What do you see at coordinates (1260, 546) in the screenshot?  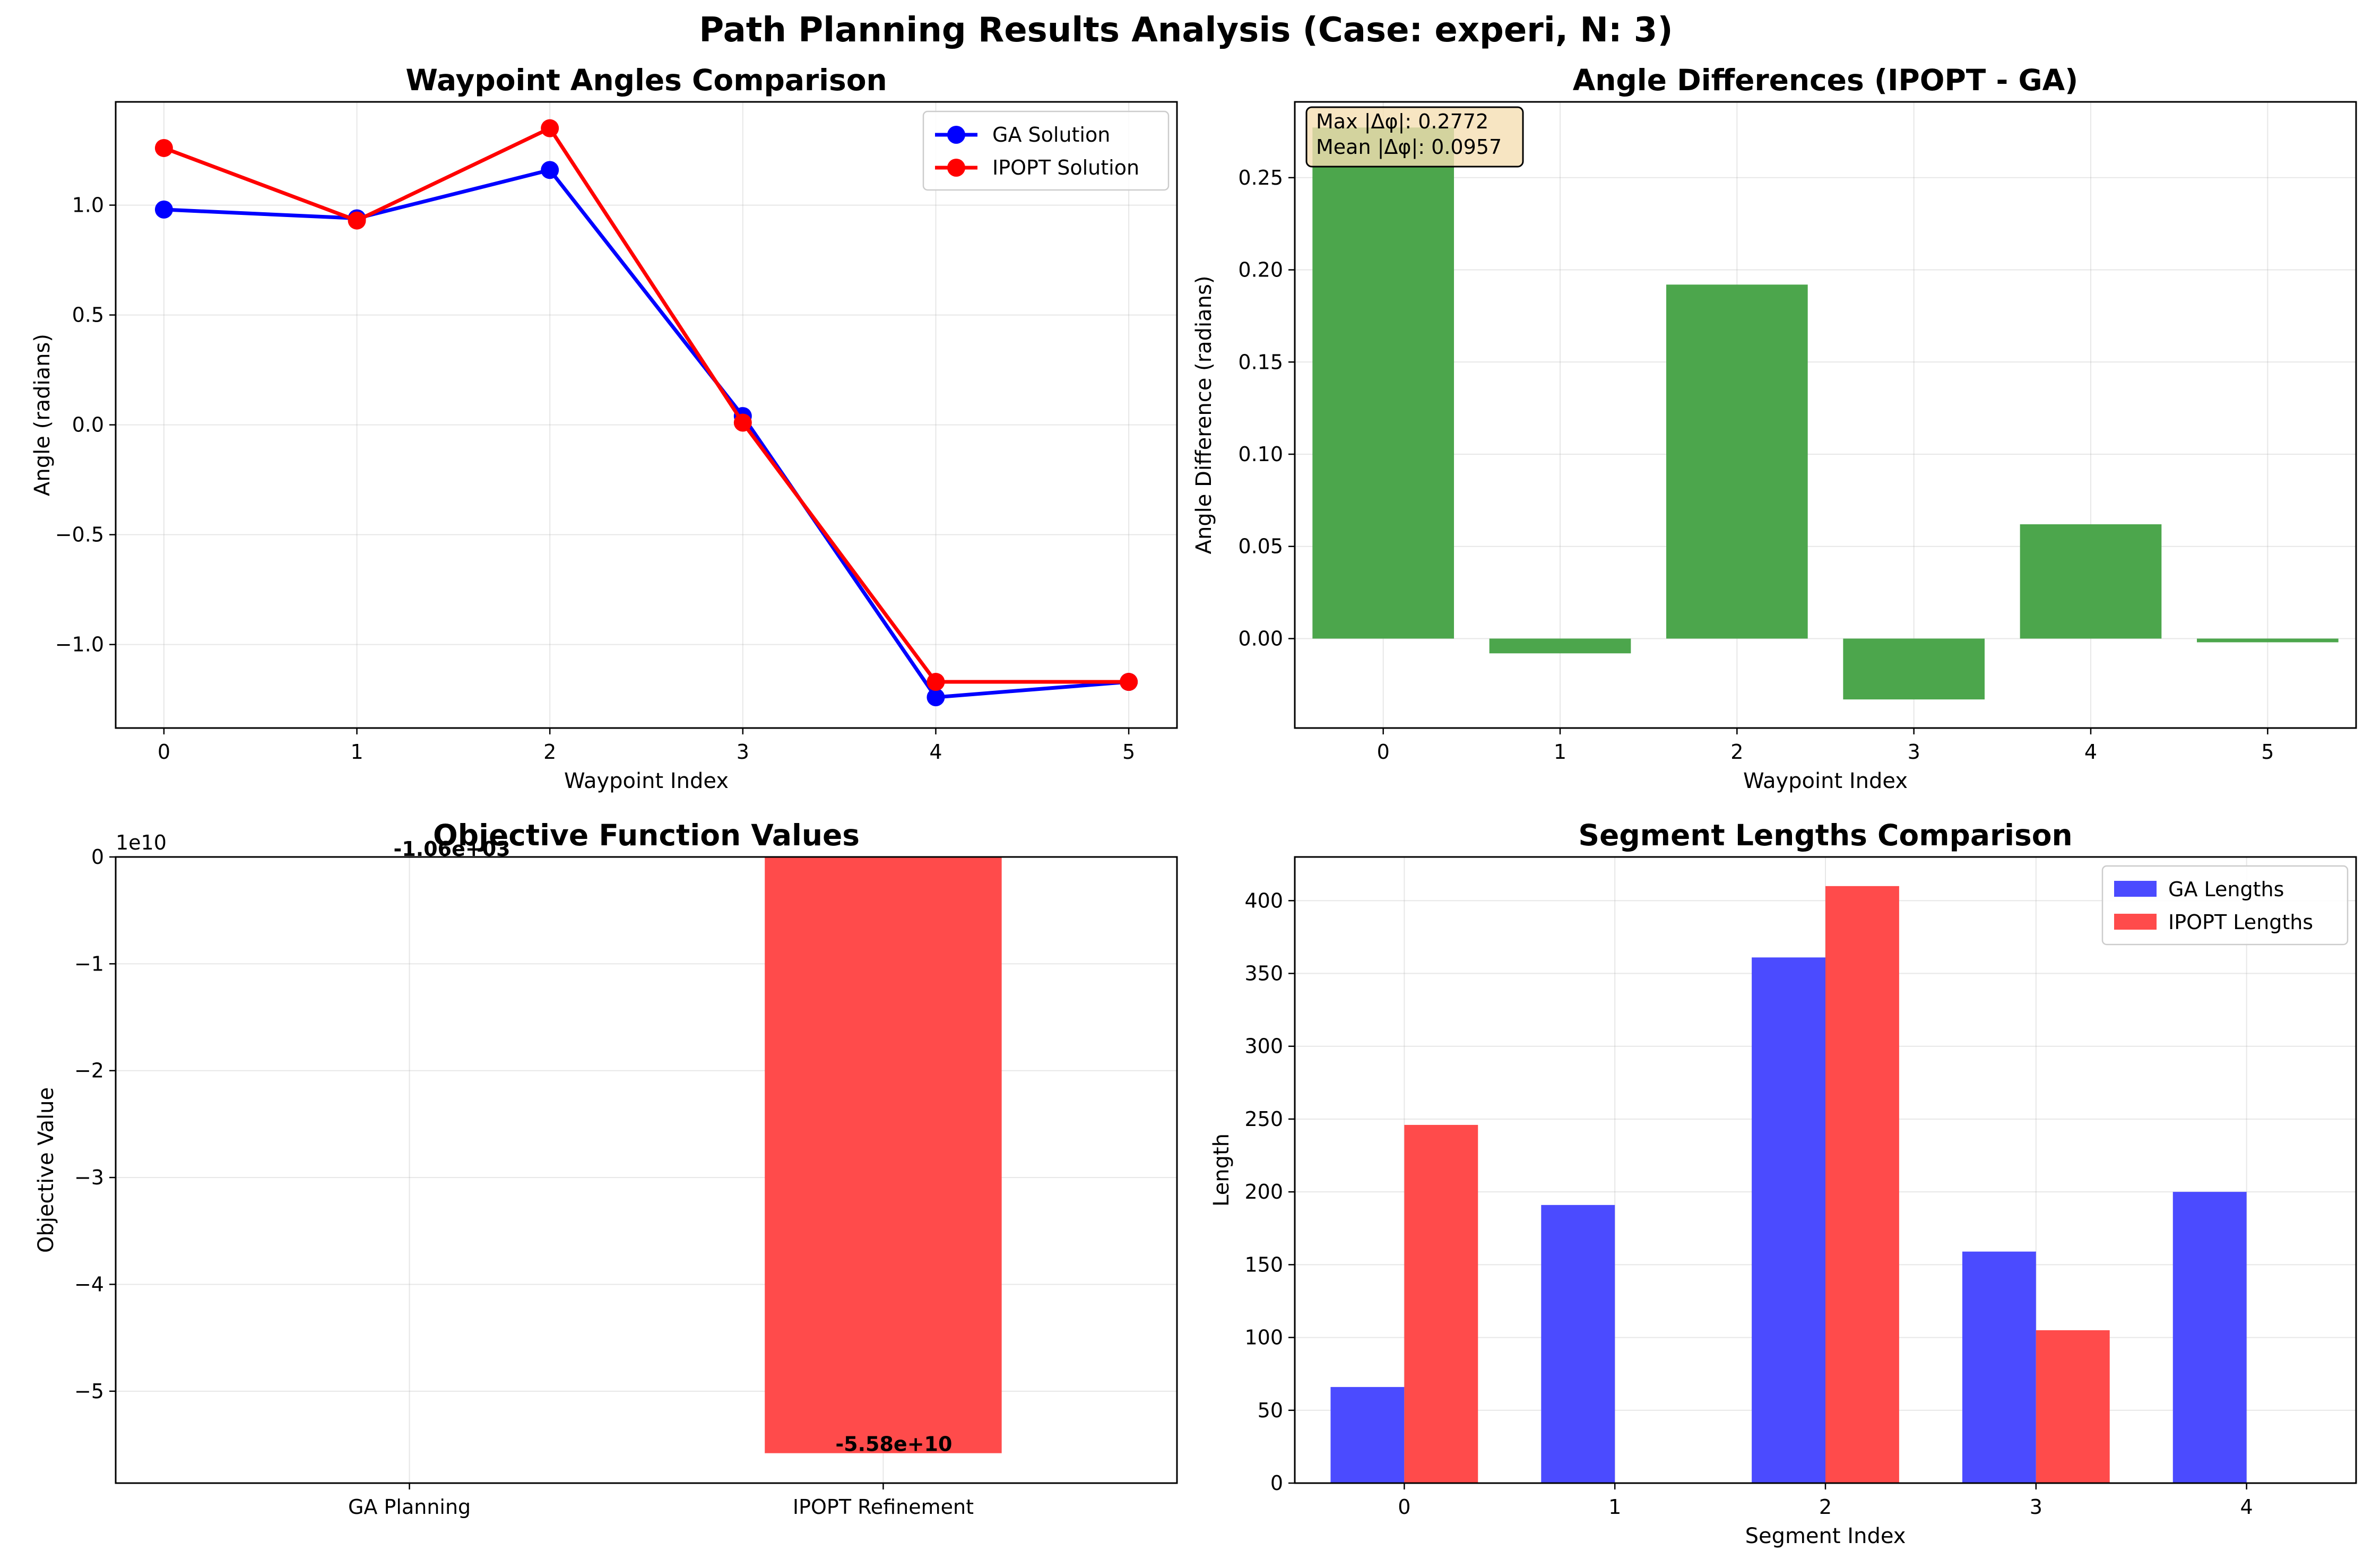 I see `y-tick-label: 0.05` at bounding box center [1260, 546].